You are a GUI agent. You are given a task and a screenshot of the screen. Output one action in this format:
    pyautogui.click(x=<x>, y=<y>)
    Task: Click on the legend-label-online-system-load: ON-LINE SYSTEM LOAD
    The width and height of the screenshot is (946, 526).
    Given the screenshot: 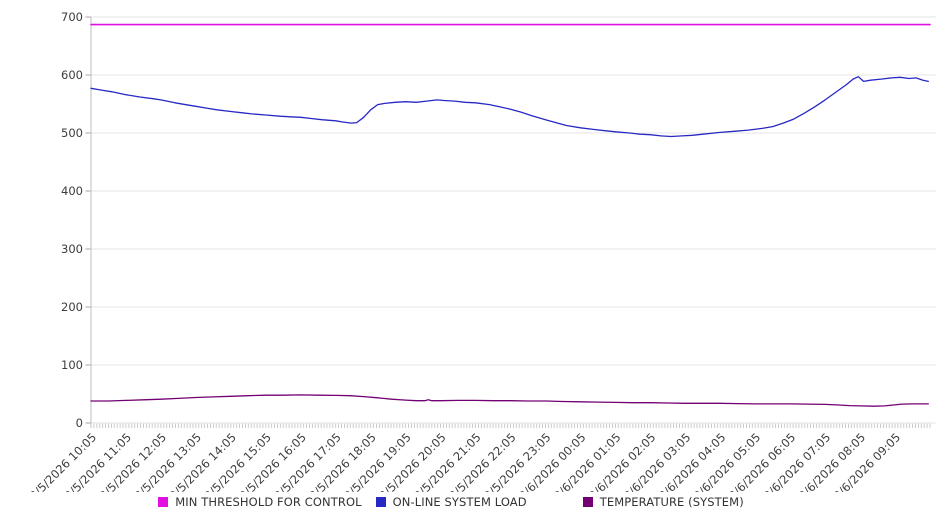 What is the action you would take?
    pyautogui.click(x=459, y=502)
    